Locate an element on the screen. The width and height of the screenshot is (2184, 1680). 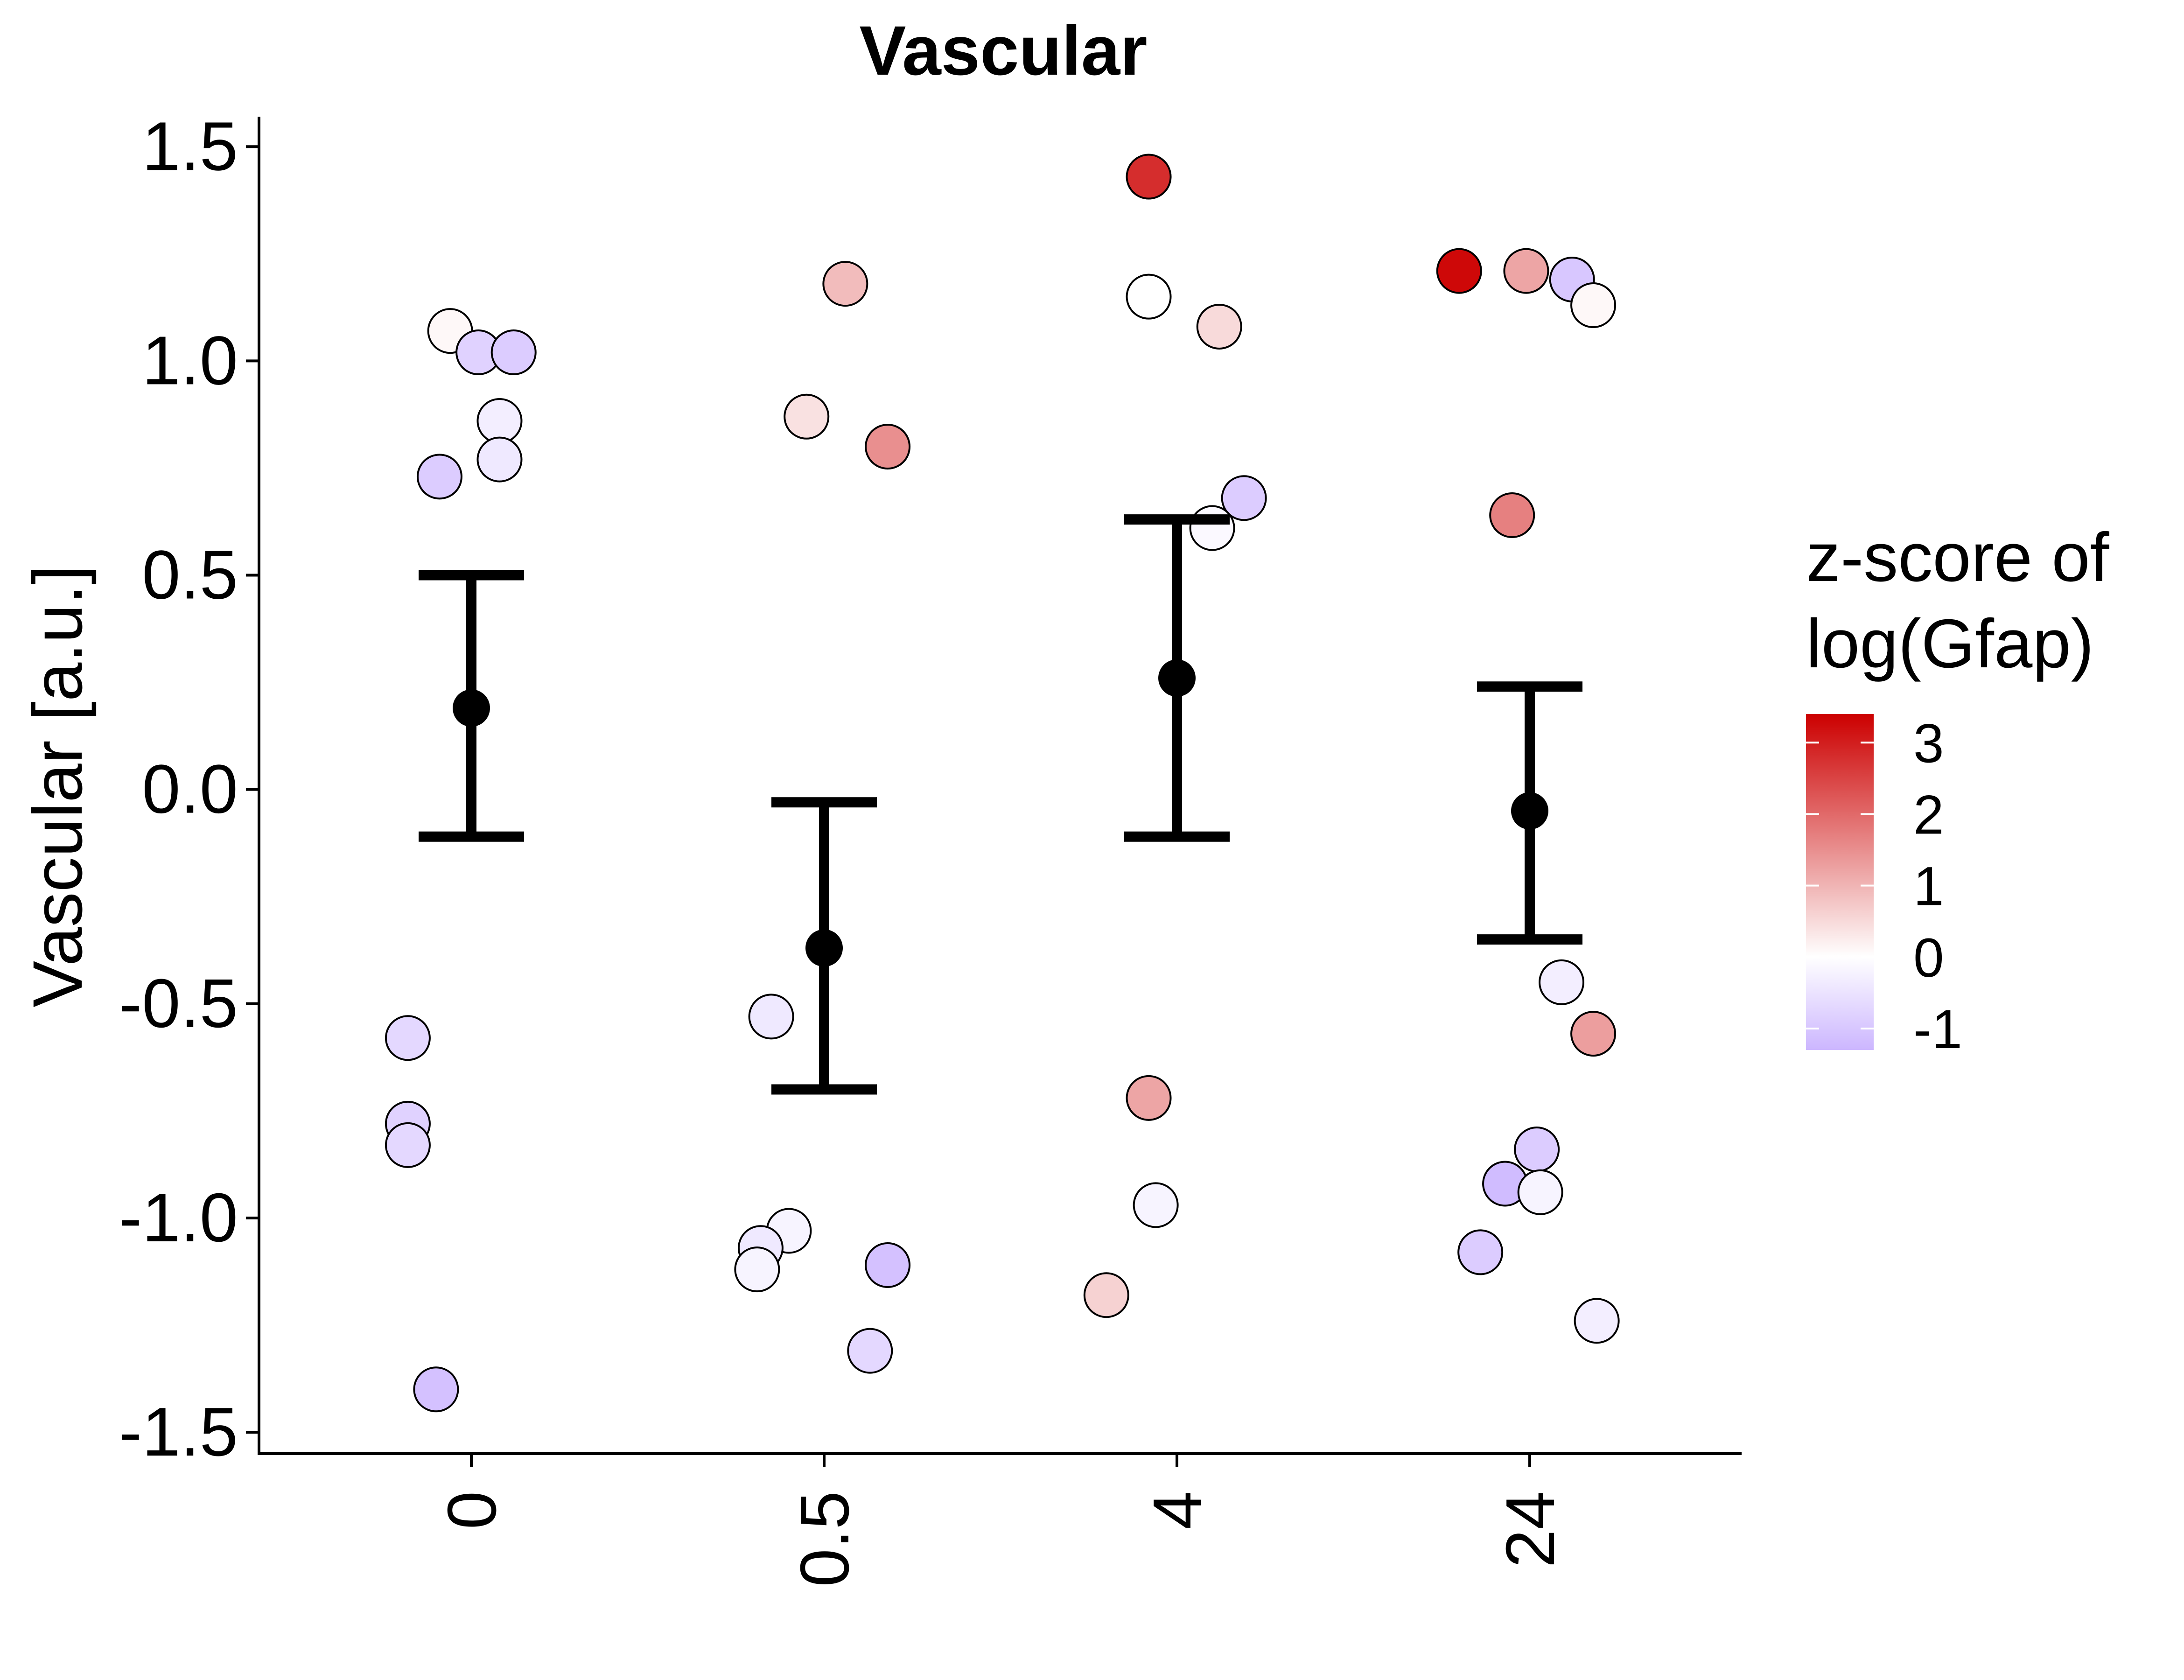
x-tick-label: 0.5 is located at coordinates (824, 1539).